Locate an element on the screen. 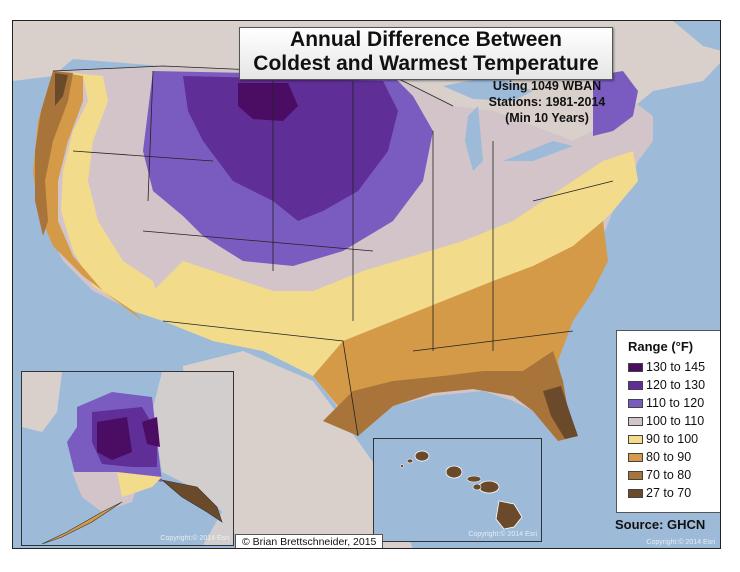 The image size is (740, 572). alaska-copyright: Copyright:© 2014 Esri is located at coordinates (194, 538).